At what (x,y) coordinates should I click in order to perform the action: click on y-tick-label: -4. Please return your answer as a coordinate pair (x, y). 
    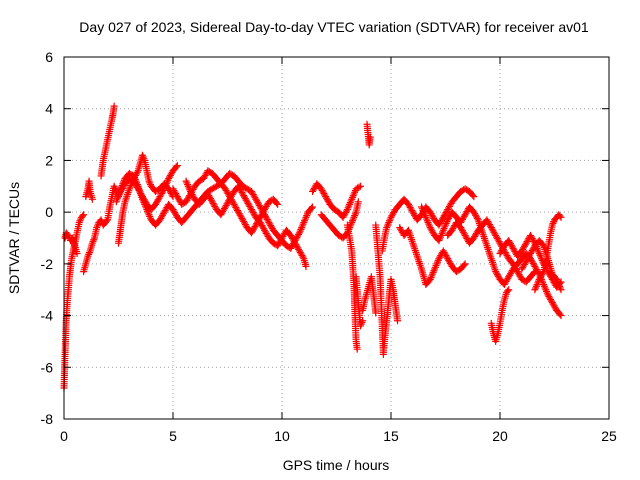
    Looking at the image, I should click on (47, 316).